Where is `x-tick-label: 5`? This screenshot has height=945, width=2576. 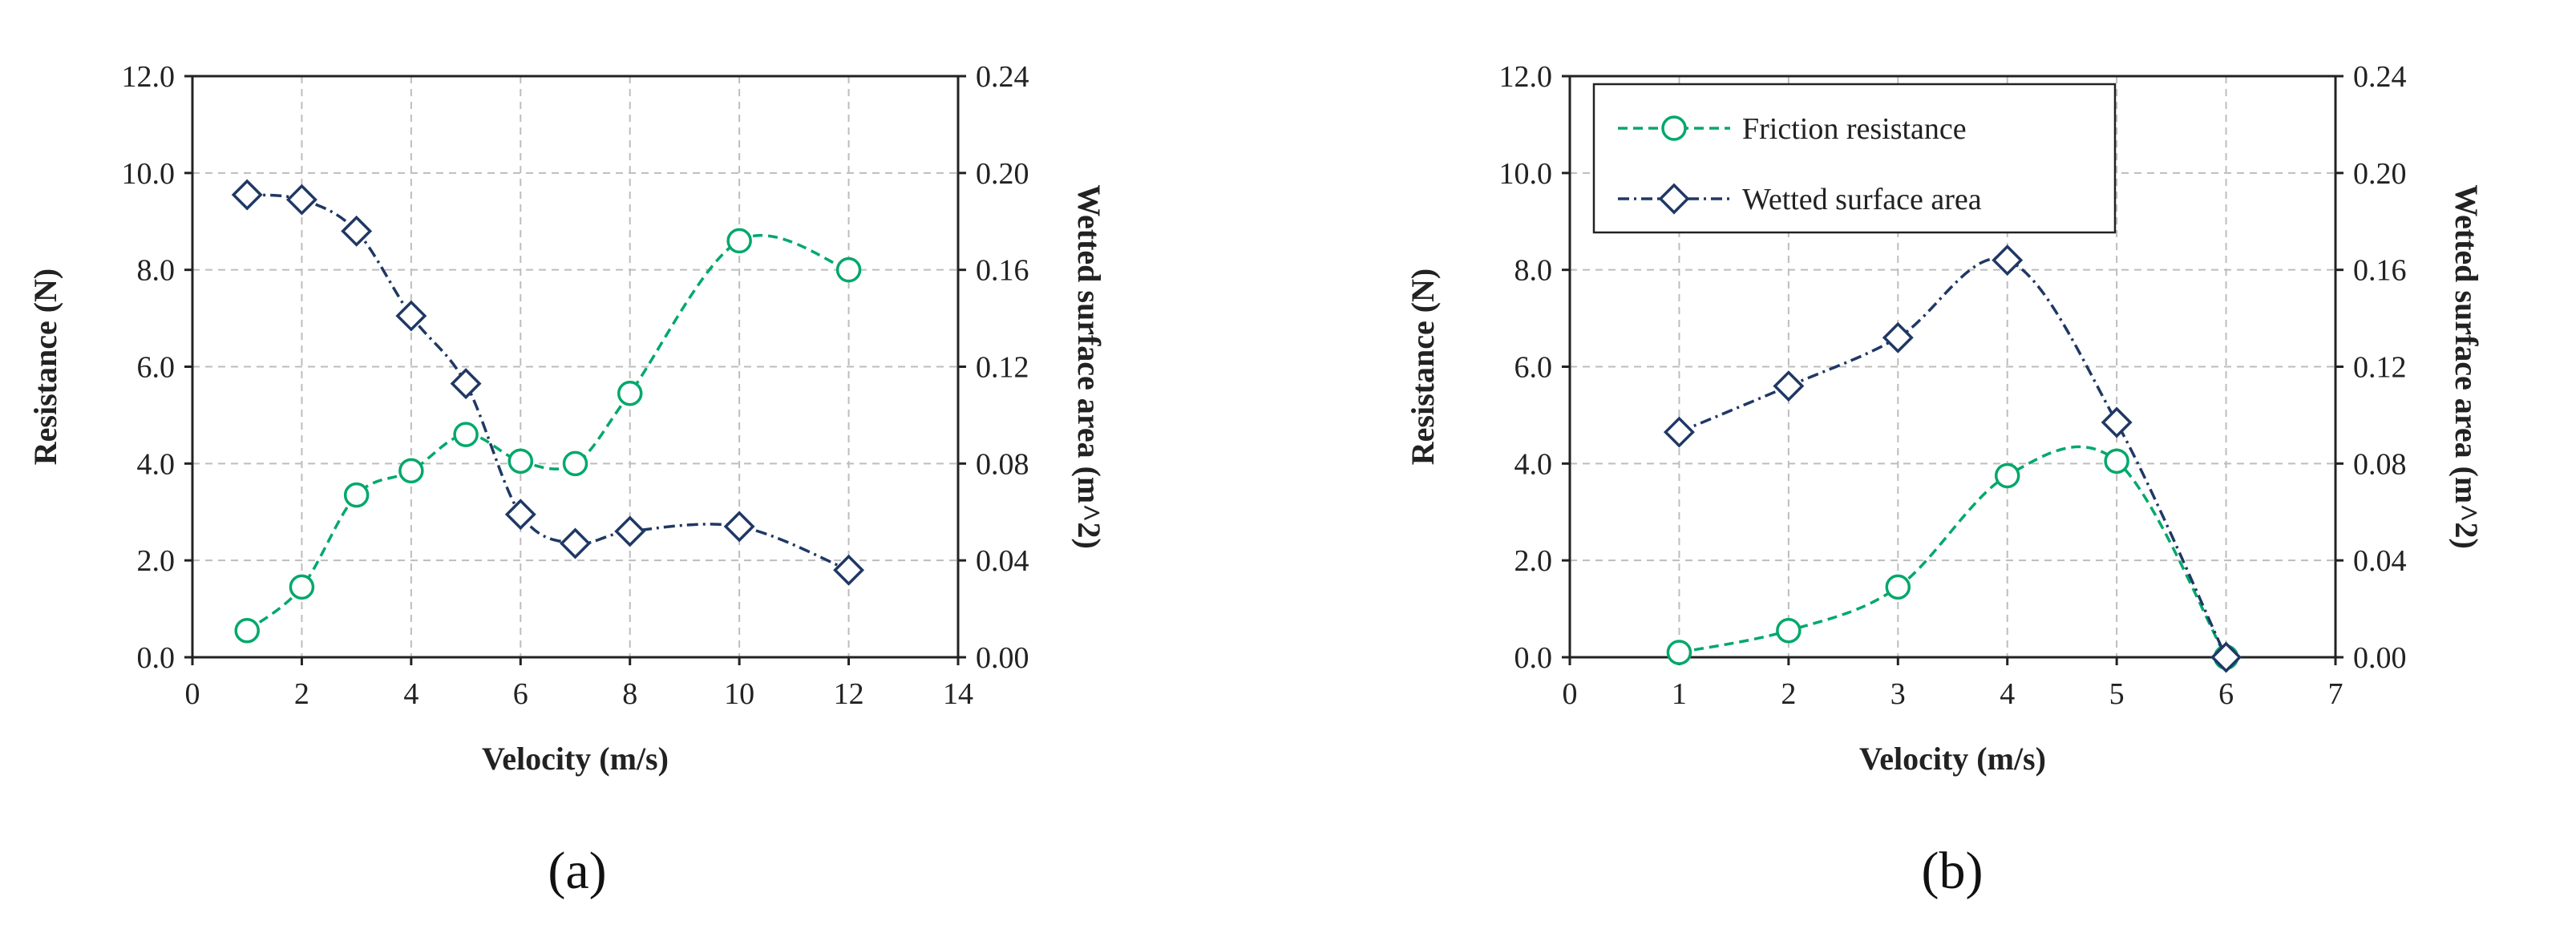 x-tick-label: 5 is located at coordinates (2117, 694).